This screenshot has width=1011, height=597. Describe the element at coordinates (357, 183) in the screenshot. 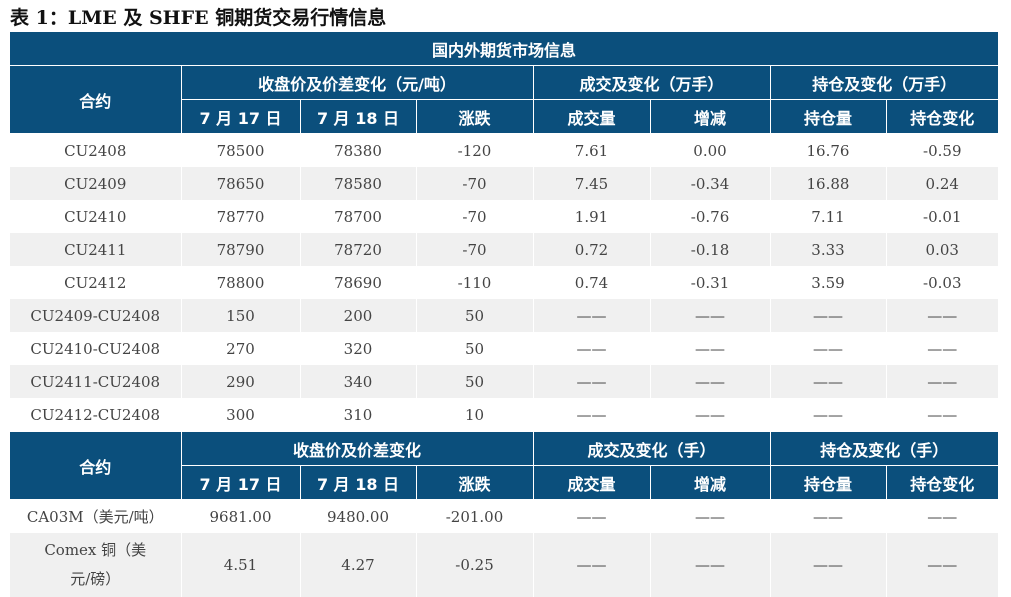

I see `value-cell: 78580` at that location.